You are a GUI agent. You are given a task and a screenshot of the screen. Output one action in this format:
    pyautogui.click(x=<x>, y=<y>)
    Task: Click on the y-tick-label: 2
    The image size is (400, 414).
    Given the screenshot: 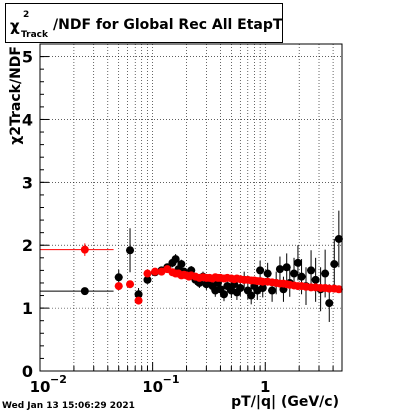 What is the action you would take?
    pyautogui.click(x=27, y=245)
    